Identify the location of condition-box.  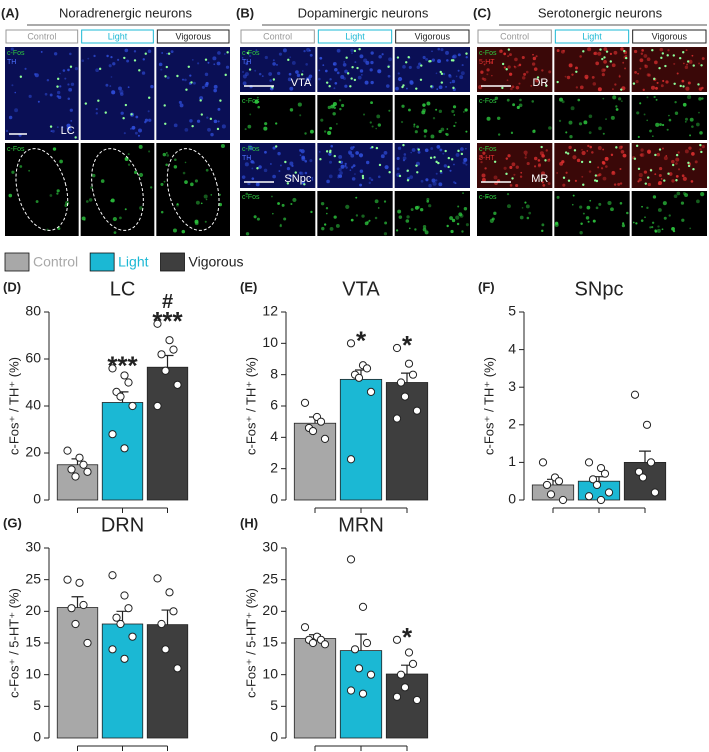
(432, 36).